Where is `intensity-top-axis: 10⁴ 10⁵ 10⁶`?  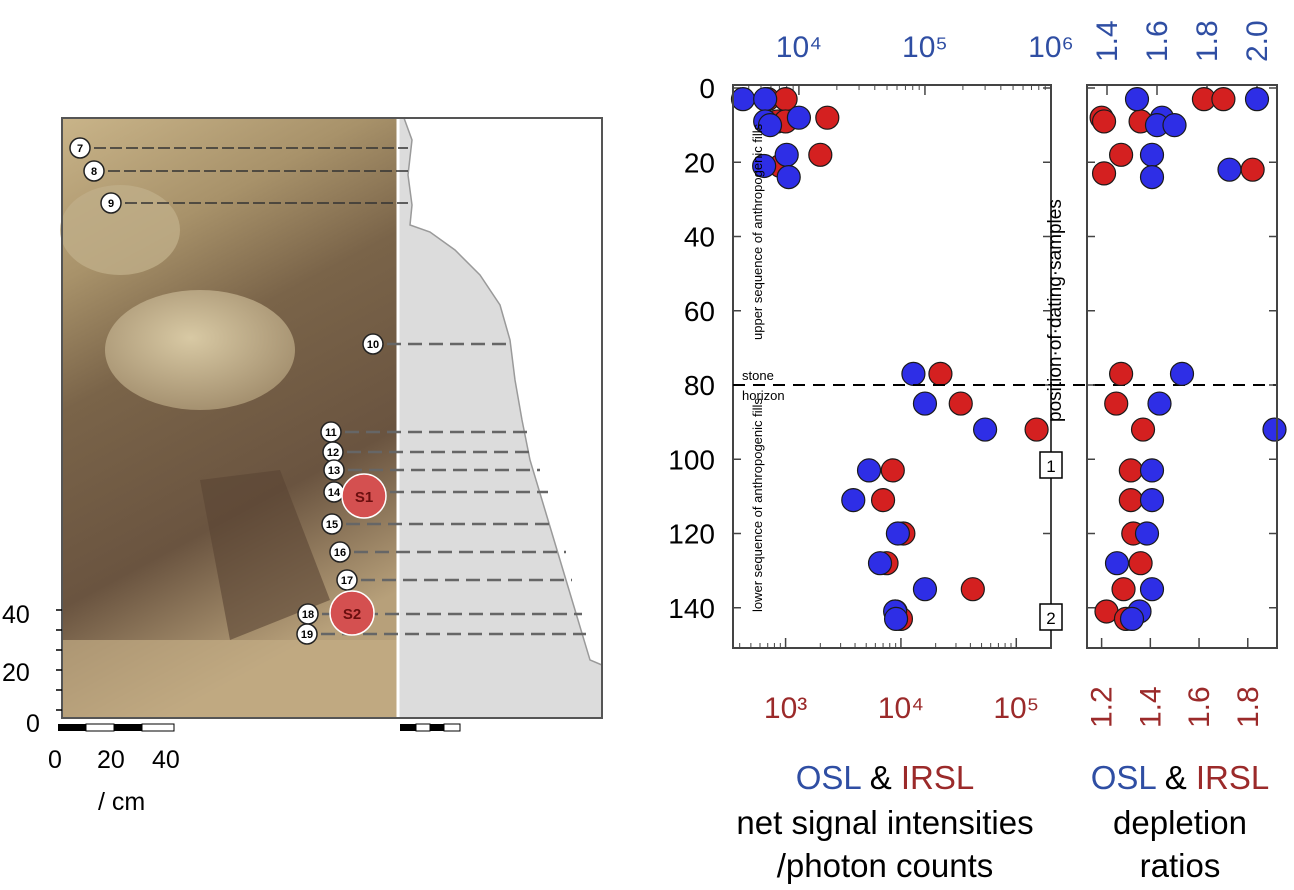 intensity-top-axis: 10⁴ 10⁵ 10⁶ is located at coordinates (903, 63).